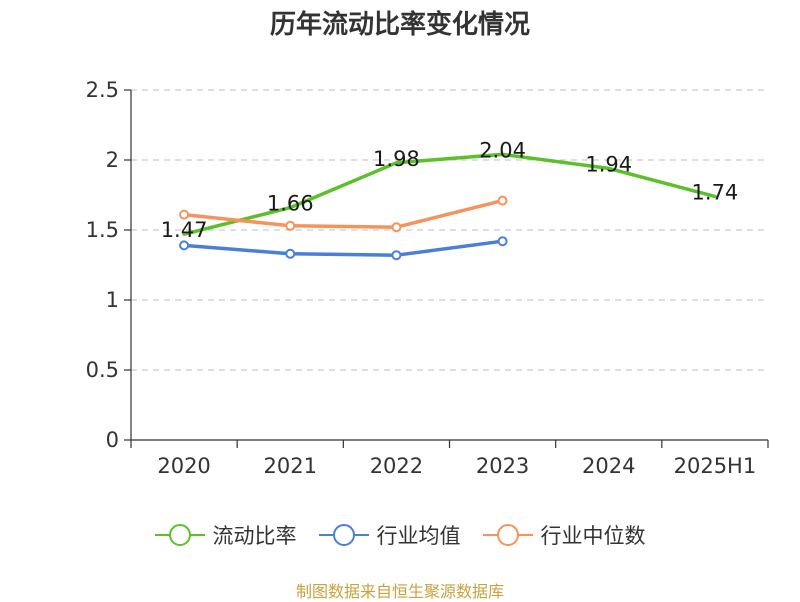 The width and height of the screenshot is (800, 602). Describe the element at coordinates (396, 466) in the screenshot. I see `x-tick-label: 2022` at that location.